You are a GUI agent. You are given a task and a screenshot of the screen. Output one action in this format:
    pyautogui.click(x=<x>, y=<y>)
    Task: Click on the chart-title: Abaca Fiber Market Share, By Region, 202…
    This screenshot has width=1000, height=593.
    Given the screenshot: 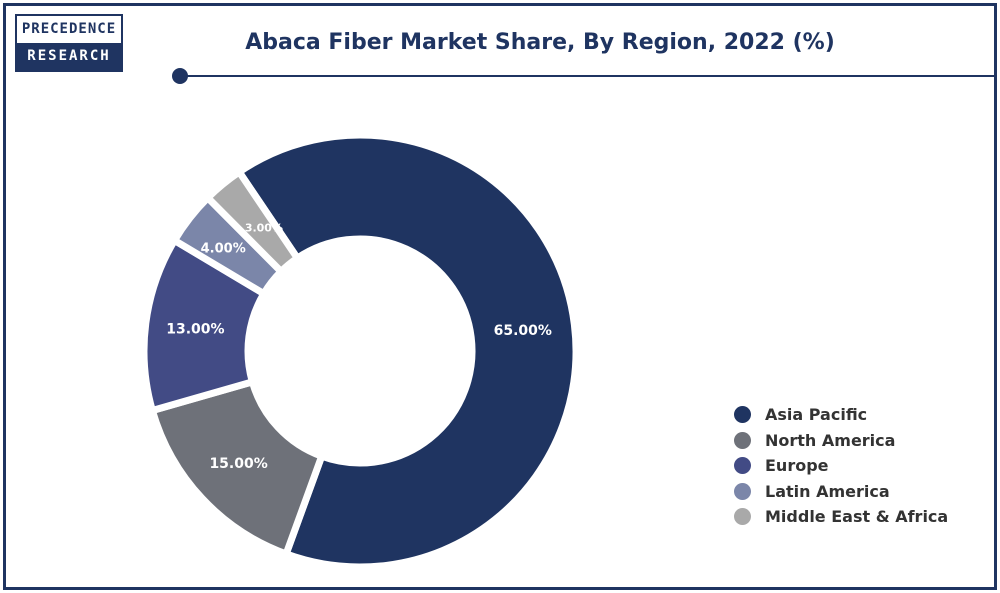 What is the action you would take?
    pyautogui.click(x=540, y=42)
    